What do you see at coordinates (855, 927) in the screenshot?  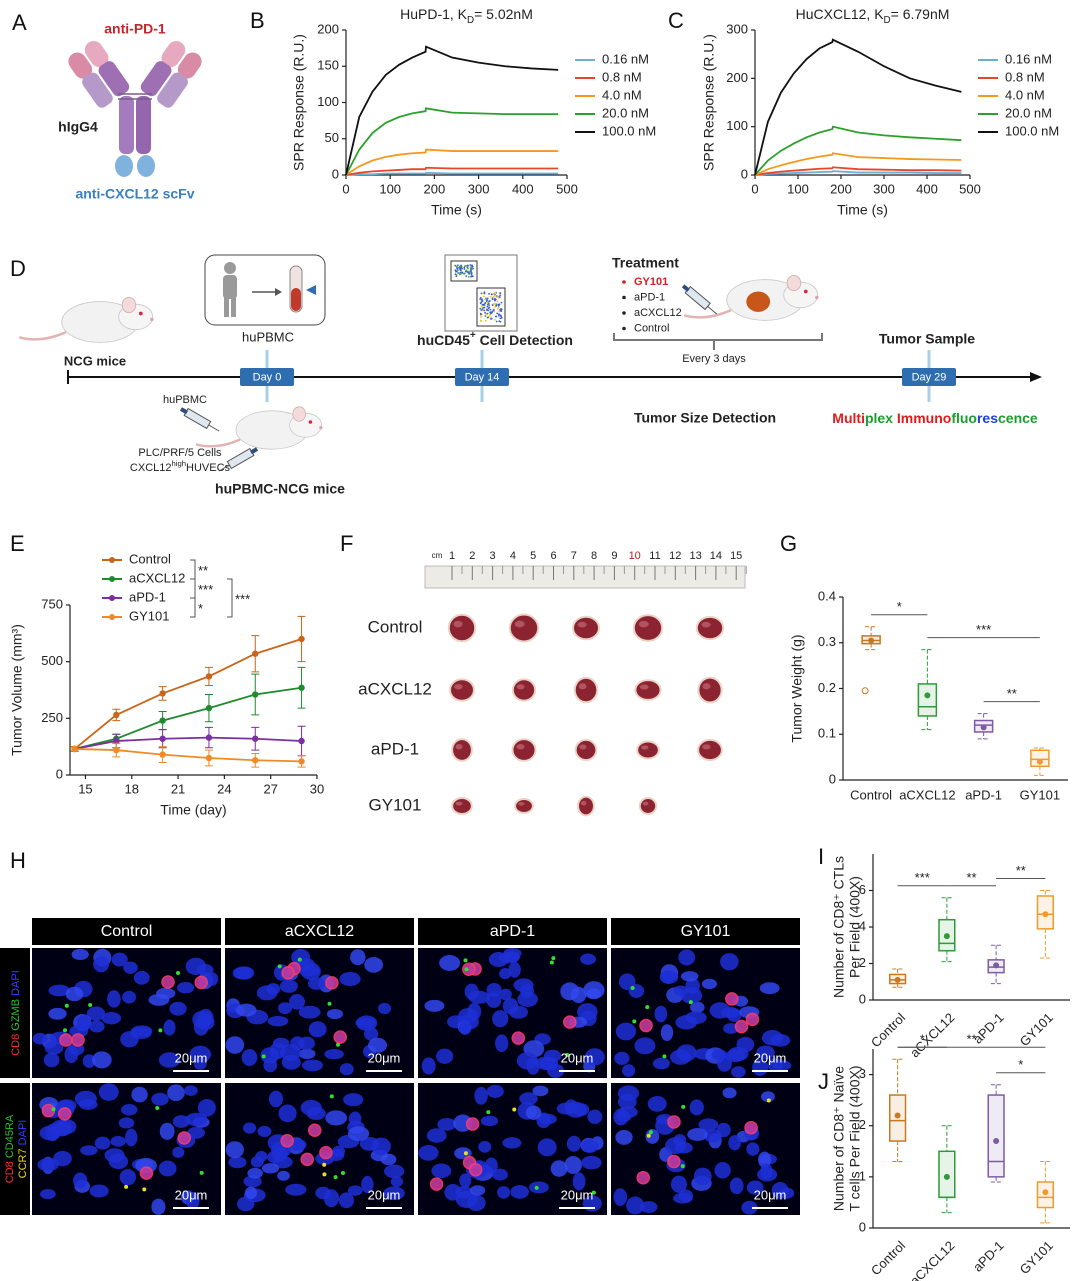 I see `y-axis-label: Per Field (400X)` at bounding box center [855, 927].